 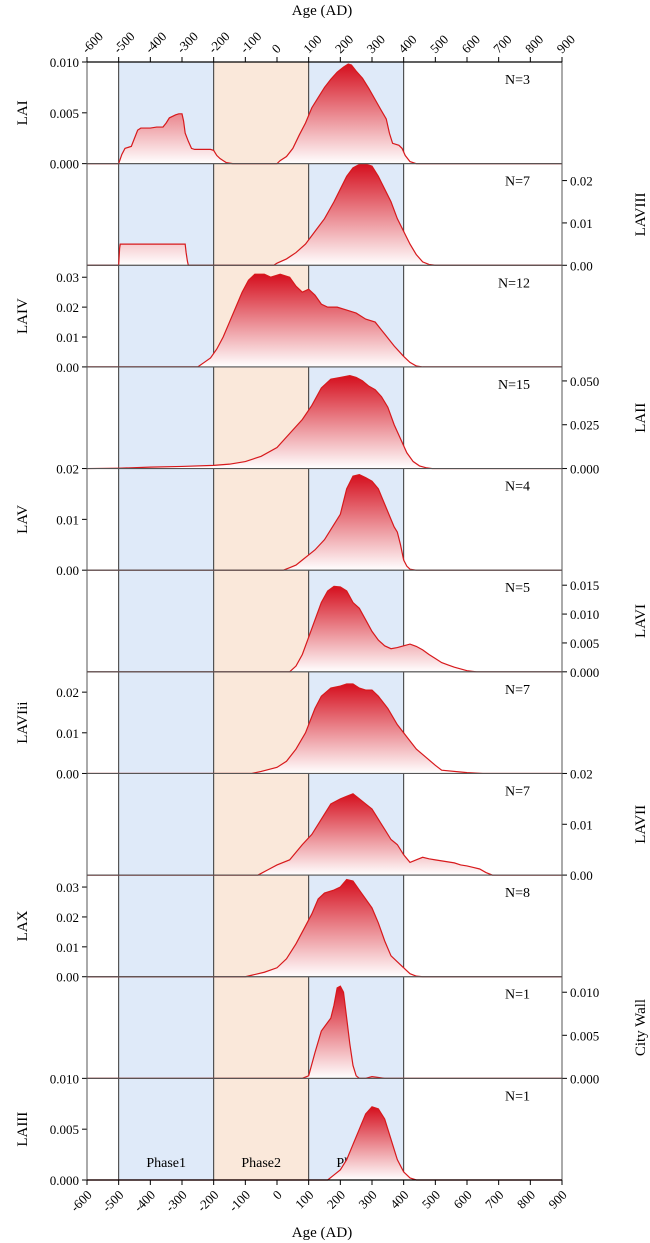 I want to click on bottom-x-tick-label-6: 0, so click(x=277, y=1194).